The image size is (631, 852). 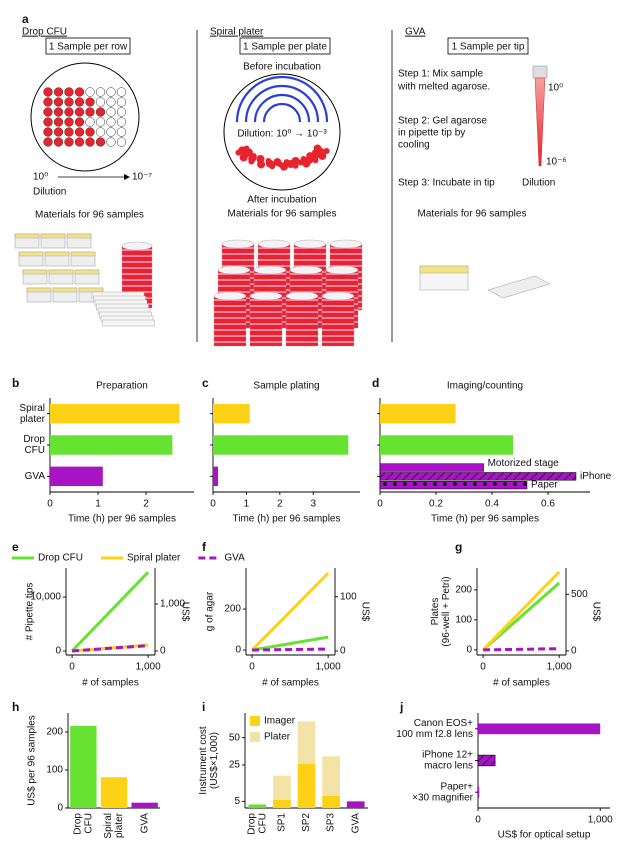 I want to click on step-text: with melted agarose., so click(x=443, y=87).